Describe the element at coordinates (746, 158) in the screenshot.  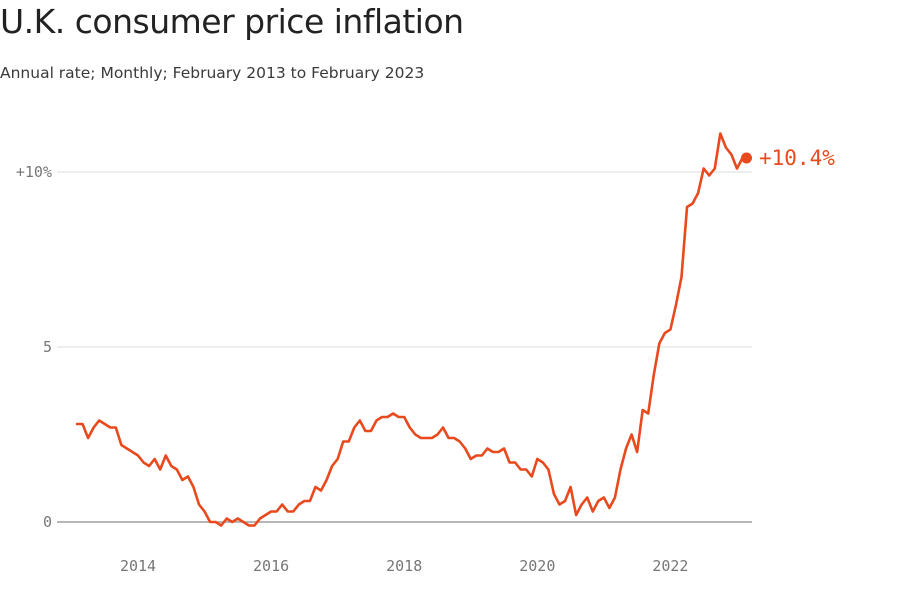
I see `latest-value-dot` at that location.